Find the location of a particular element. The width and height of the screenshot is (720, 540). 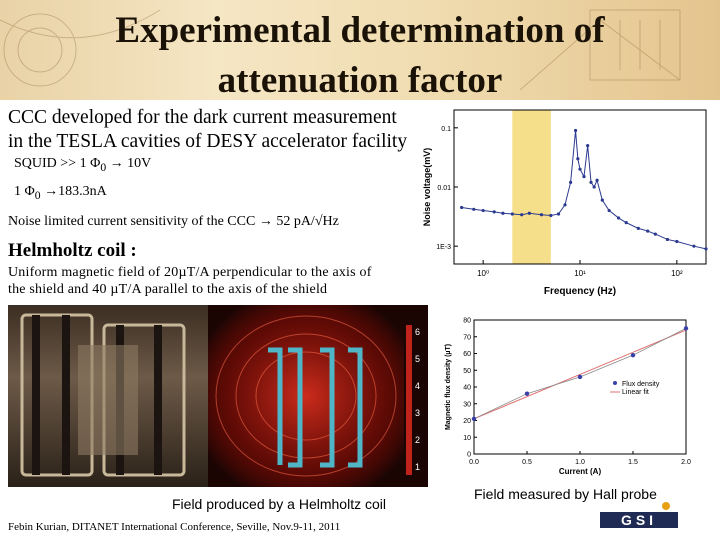

flux-suffix: 183.3nA is located at coordinates (82, 191).